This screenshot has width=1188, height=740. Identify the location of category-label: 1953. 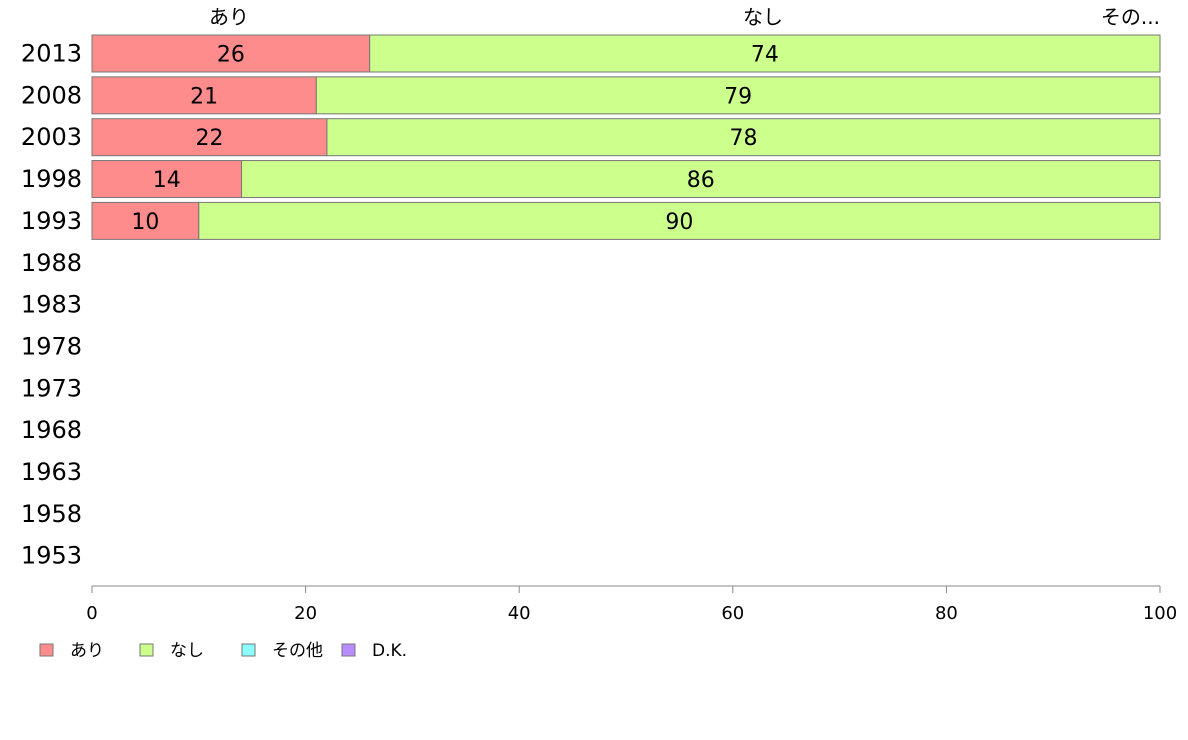
(51, 556).